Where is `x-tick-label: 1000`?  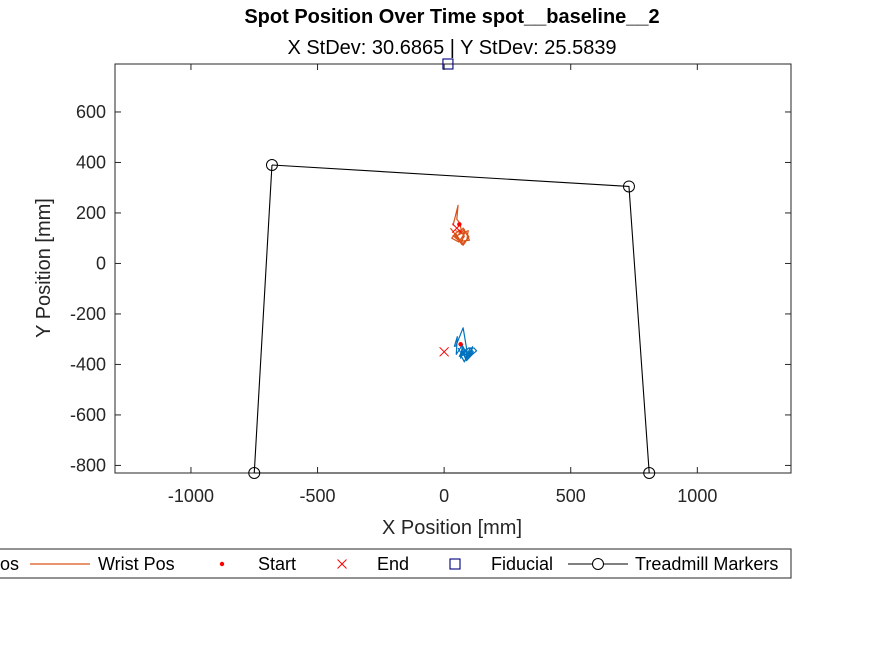
x-tick-label: 1000 is located at coordinates (697, 496).